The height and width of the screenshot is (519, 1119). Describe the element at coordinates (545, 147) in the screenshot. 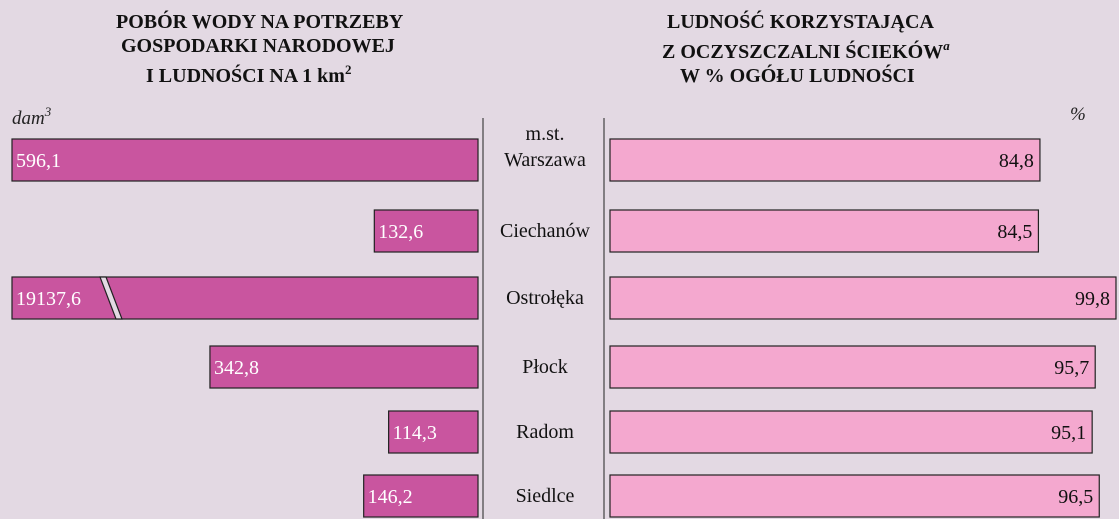

I see `category-label: m.st. Warszawa` at that location.